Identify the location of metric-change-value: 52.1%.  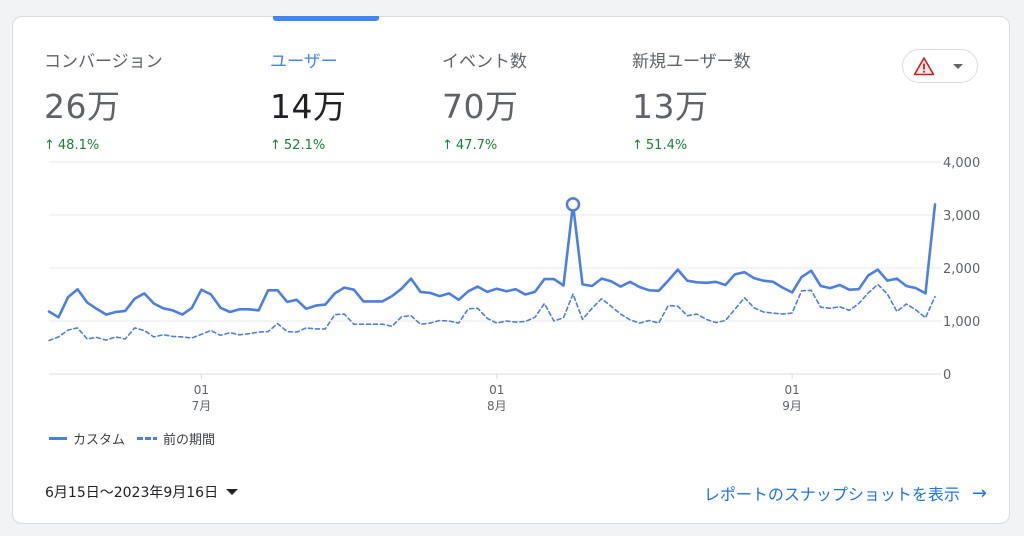
(304, 145).